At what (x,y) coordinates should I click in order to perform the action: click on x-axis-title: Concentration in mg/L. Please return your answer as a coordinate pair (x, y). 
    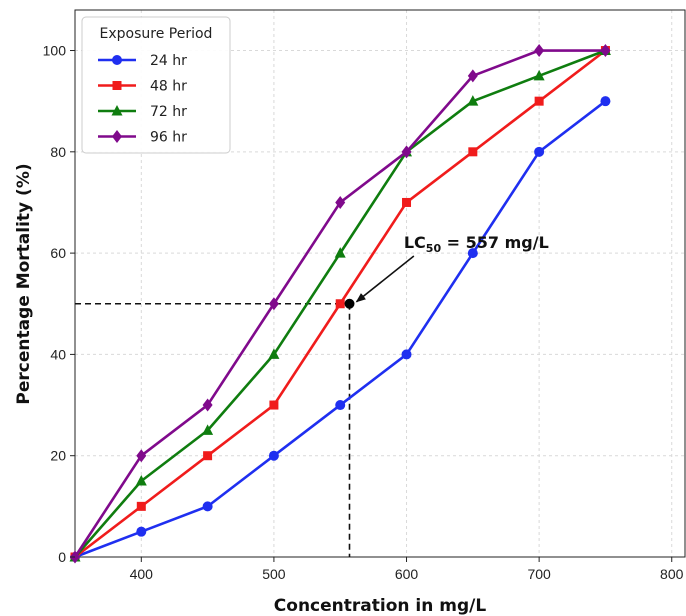
    Looking at the image, I should click on (380, 606).